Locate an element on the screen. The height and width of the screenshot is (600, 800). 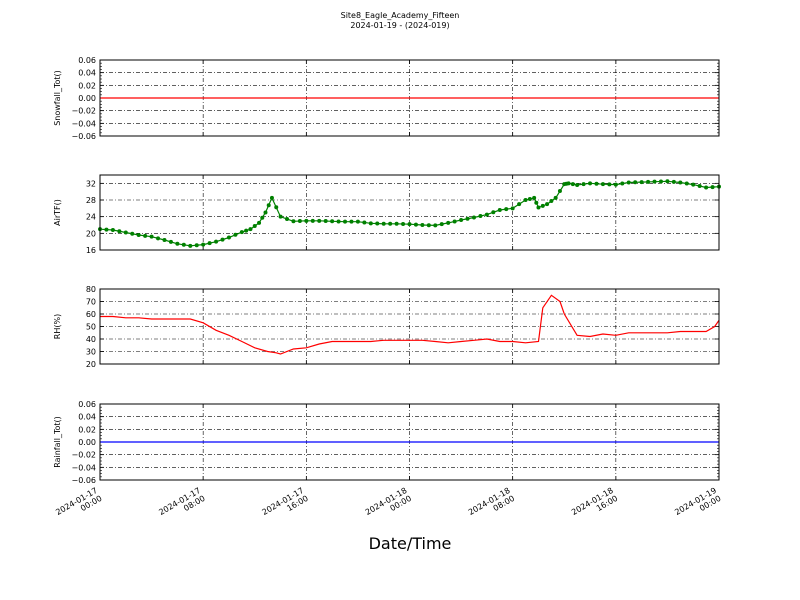
y-axis-label: RH(%) is located at coordinates (57, 326).